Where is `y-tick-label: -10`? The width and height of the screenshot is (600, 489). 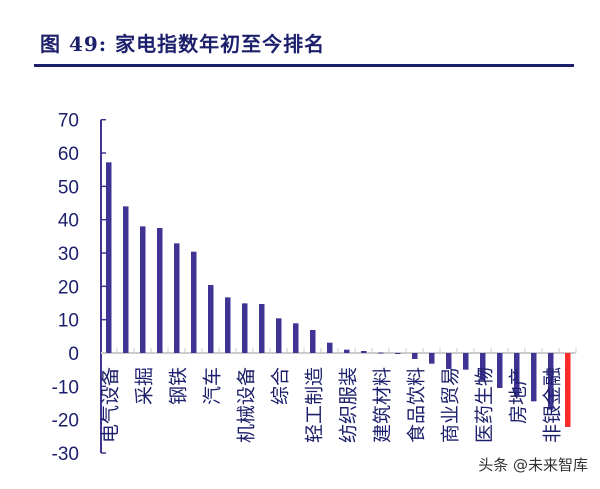 y-tick-label: -10 is located at coordinates (65, 387).